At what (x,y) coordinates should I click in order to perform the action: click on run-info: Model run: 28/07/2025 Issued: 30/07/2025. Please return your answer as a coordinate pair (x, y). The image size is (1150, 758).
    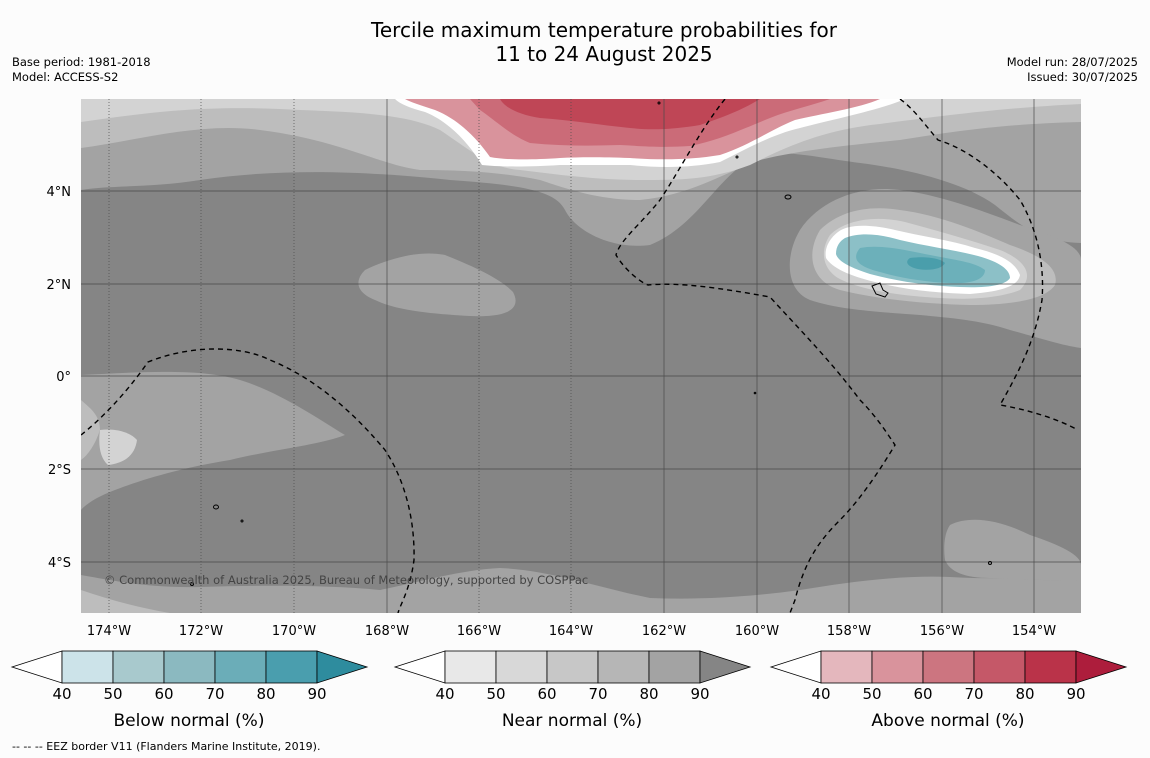
    Looking at the image, I should click on (1072, 70).